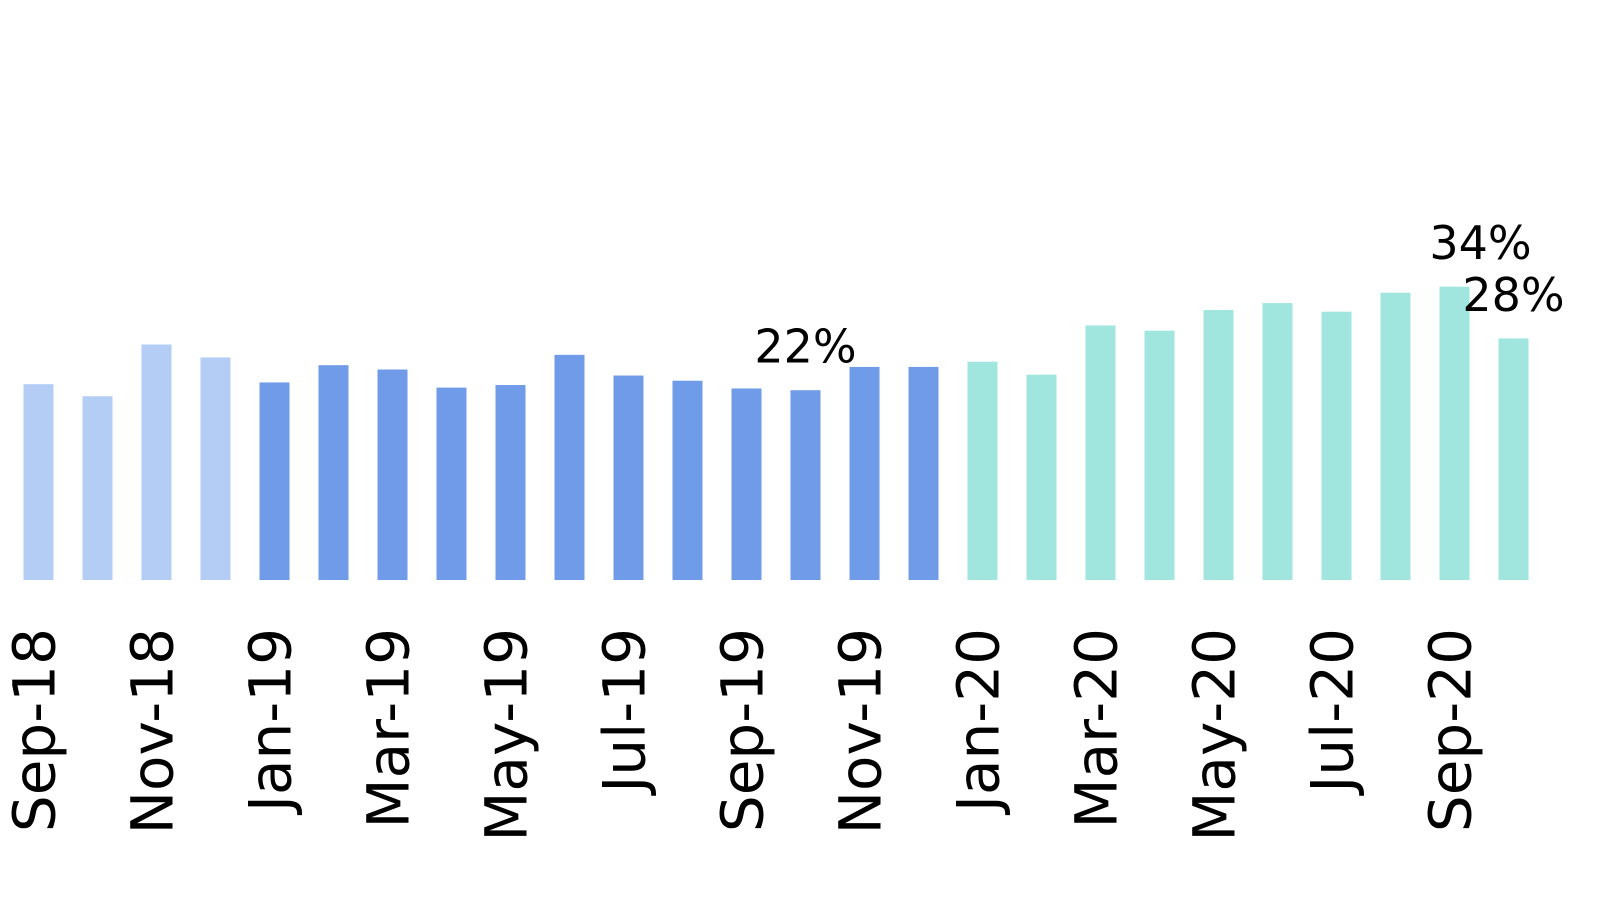 The height and width of the screenshot is (901, 1602). Describe the element at coordinates (805, 347) in the screenshot. I see `data-label: 22%` at that location.